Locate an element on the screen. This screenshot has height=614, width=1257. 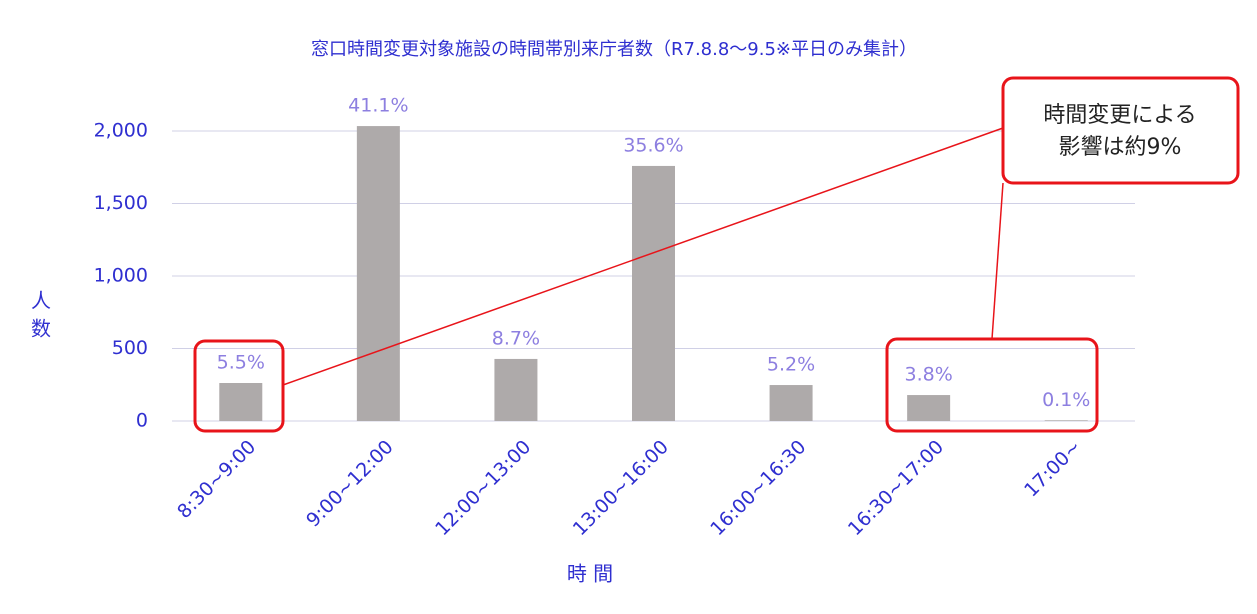
data-label: 0.1% is located at coordinates (1066, 400).